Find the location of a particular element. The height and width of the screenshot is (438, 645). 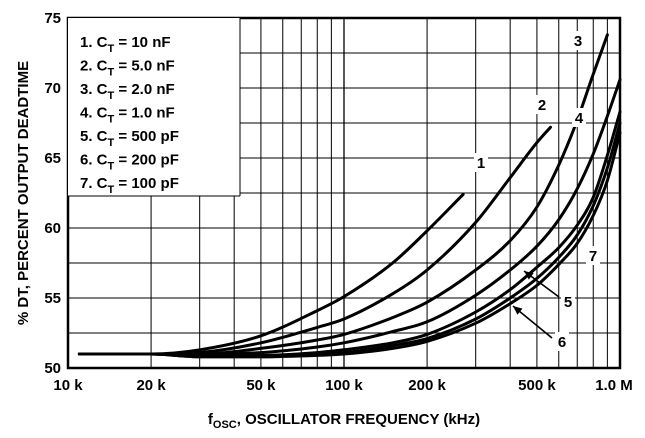

y-tick-label: 65 is located at coordinates (52, 158).